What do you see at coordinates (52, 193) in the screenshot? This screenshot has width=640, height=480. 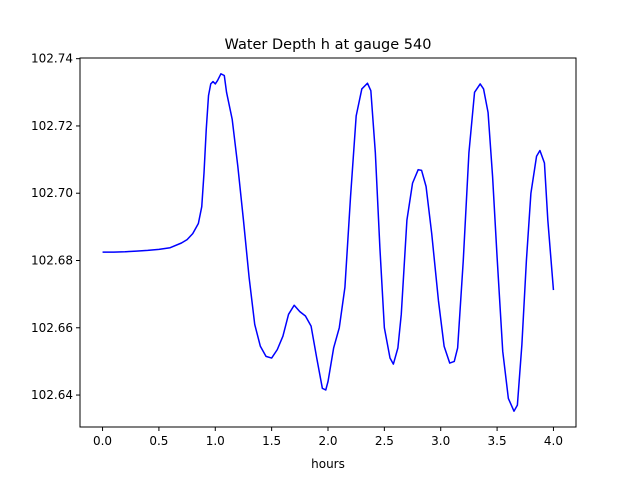 I see `y-tick-label: 102.70` at bounding box center [52, 193].